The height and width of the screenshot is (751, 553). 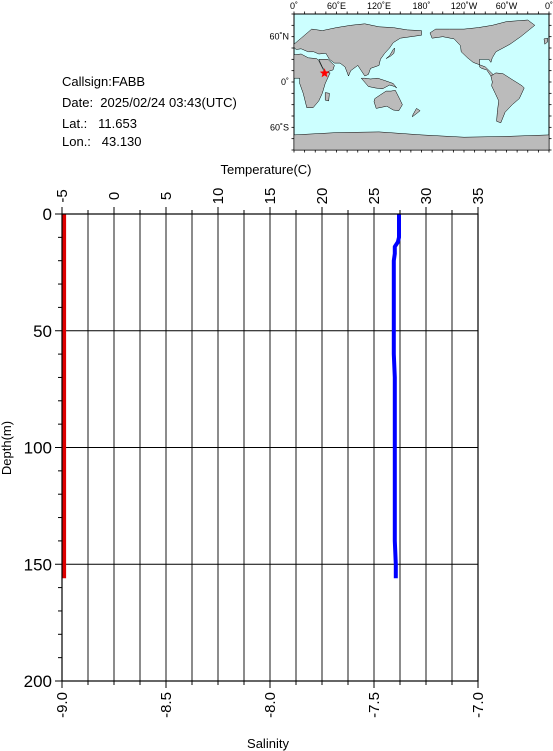 I want to click on temperature-tick-label: 10, so click(x=218, y=196).